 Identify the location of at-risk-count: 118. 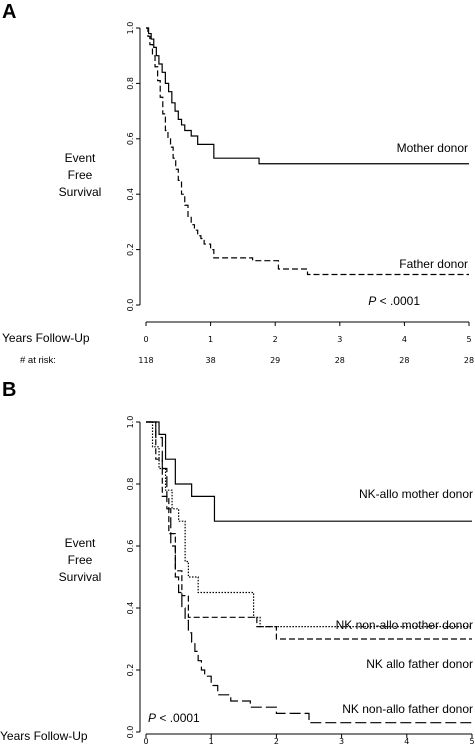
(145, 360).